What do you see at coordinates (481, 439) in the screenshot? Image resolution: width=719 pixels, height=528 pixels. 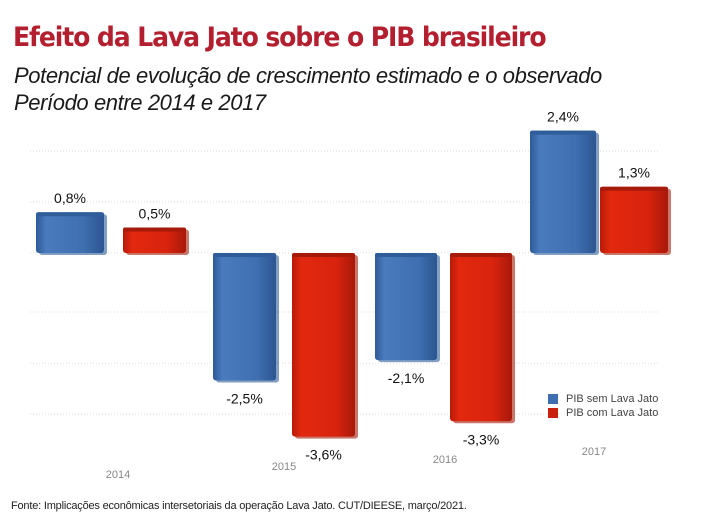 I see `data-label: -3,3%` at bounding box center [481, 439].